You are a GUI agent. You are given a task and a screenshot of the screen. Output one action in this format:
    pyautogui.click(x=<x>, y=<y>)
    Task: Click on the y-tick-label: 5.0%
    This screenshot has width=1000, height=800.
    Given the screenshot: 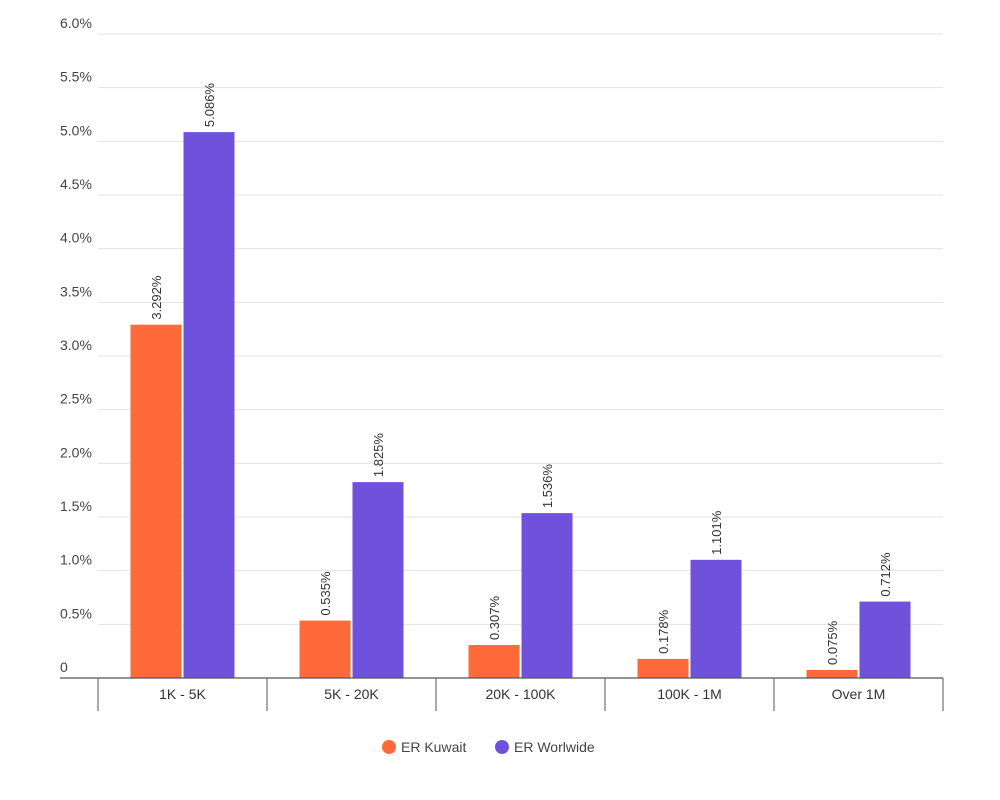 What is the action you would take?
    pyautogui.click(x=76, y=130)
    